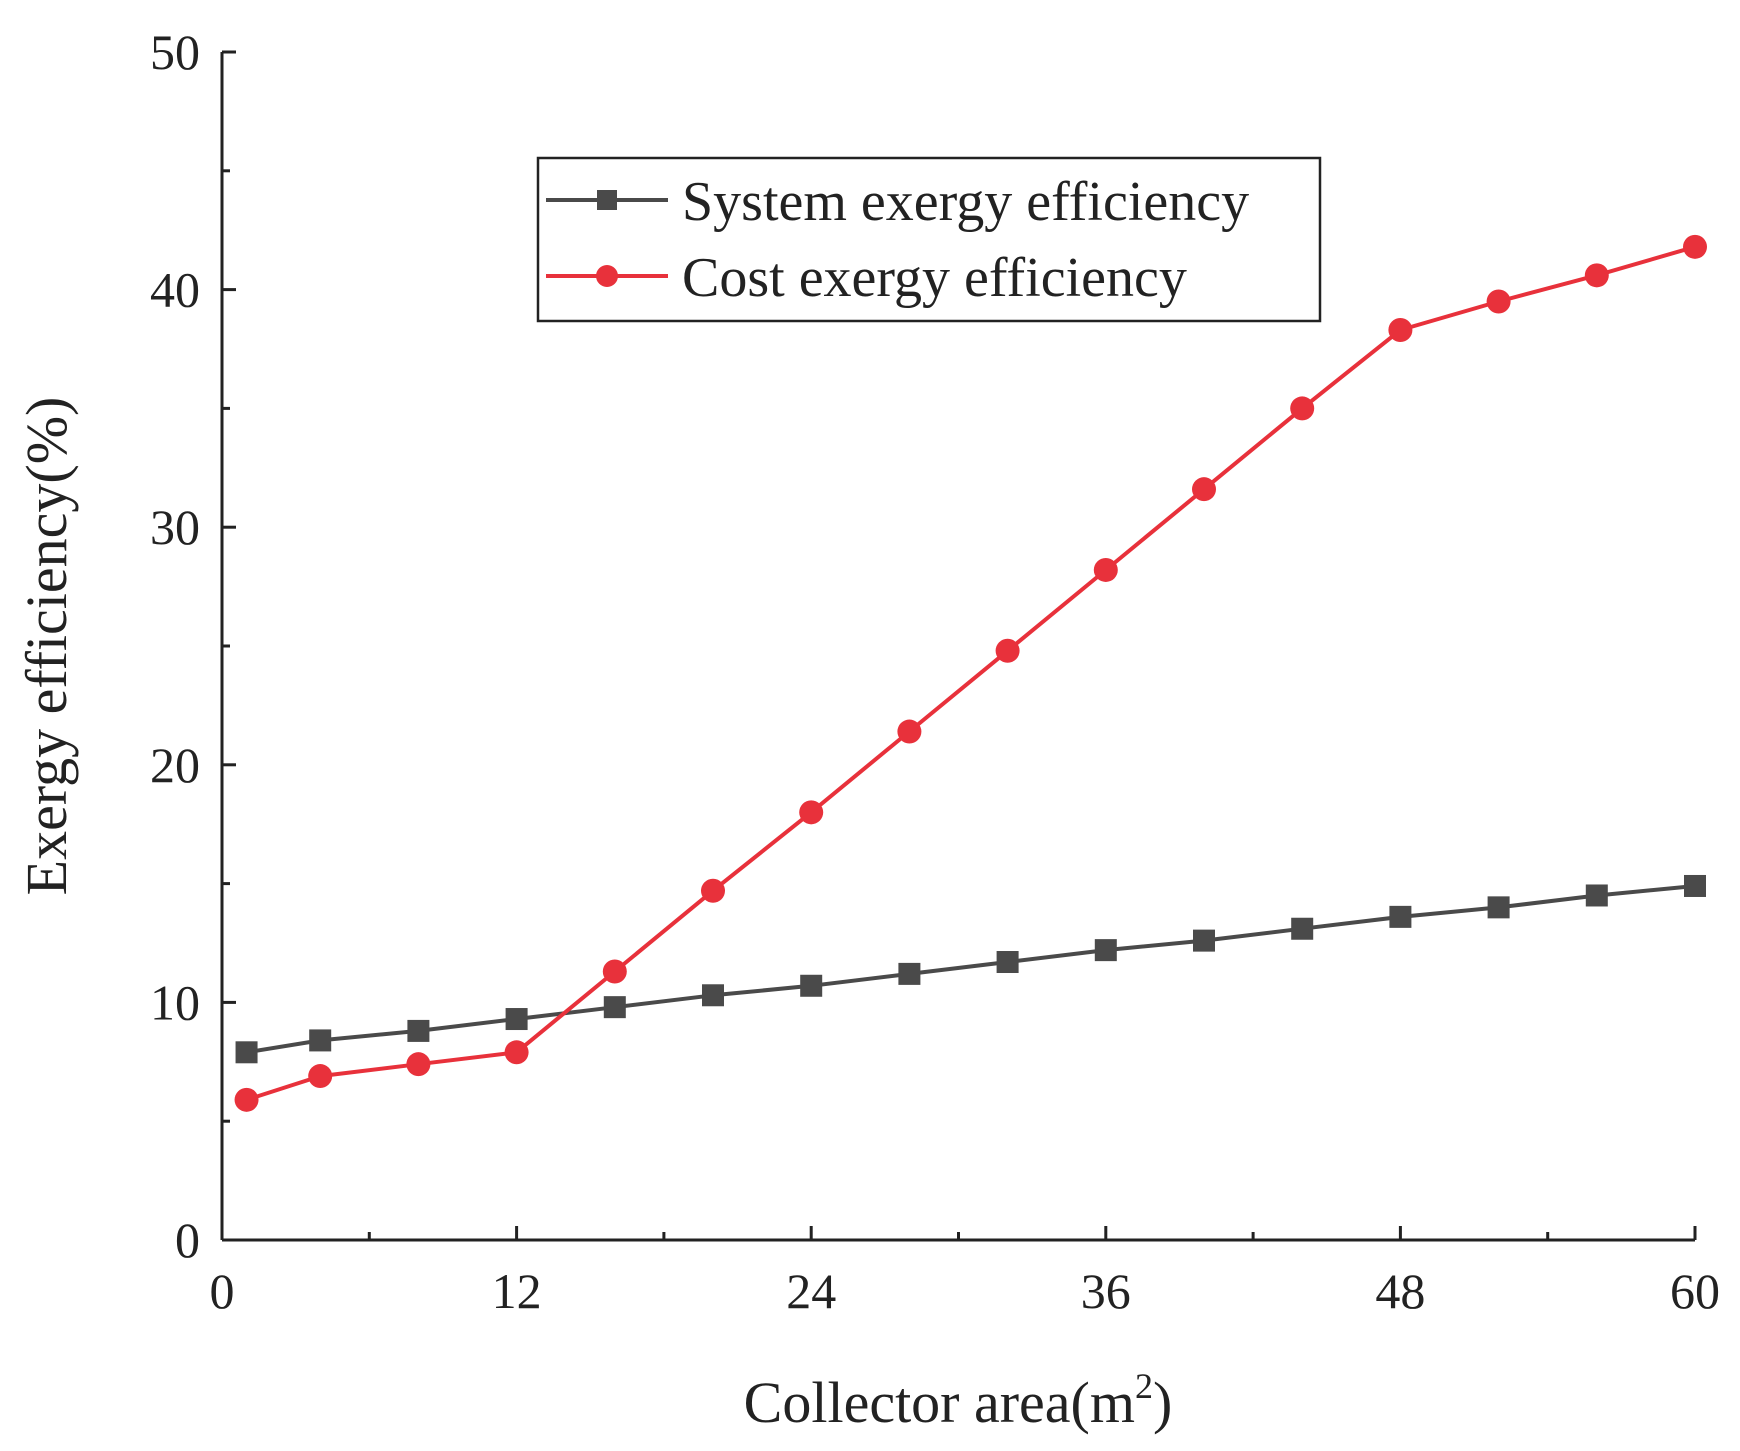 The height and width of the screenshot is (1451, 1740). Describe the element at coordinates (607, 200) in the screenshot. I see `legend-marker-system` at that location.